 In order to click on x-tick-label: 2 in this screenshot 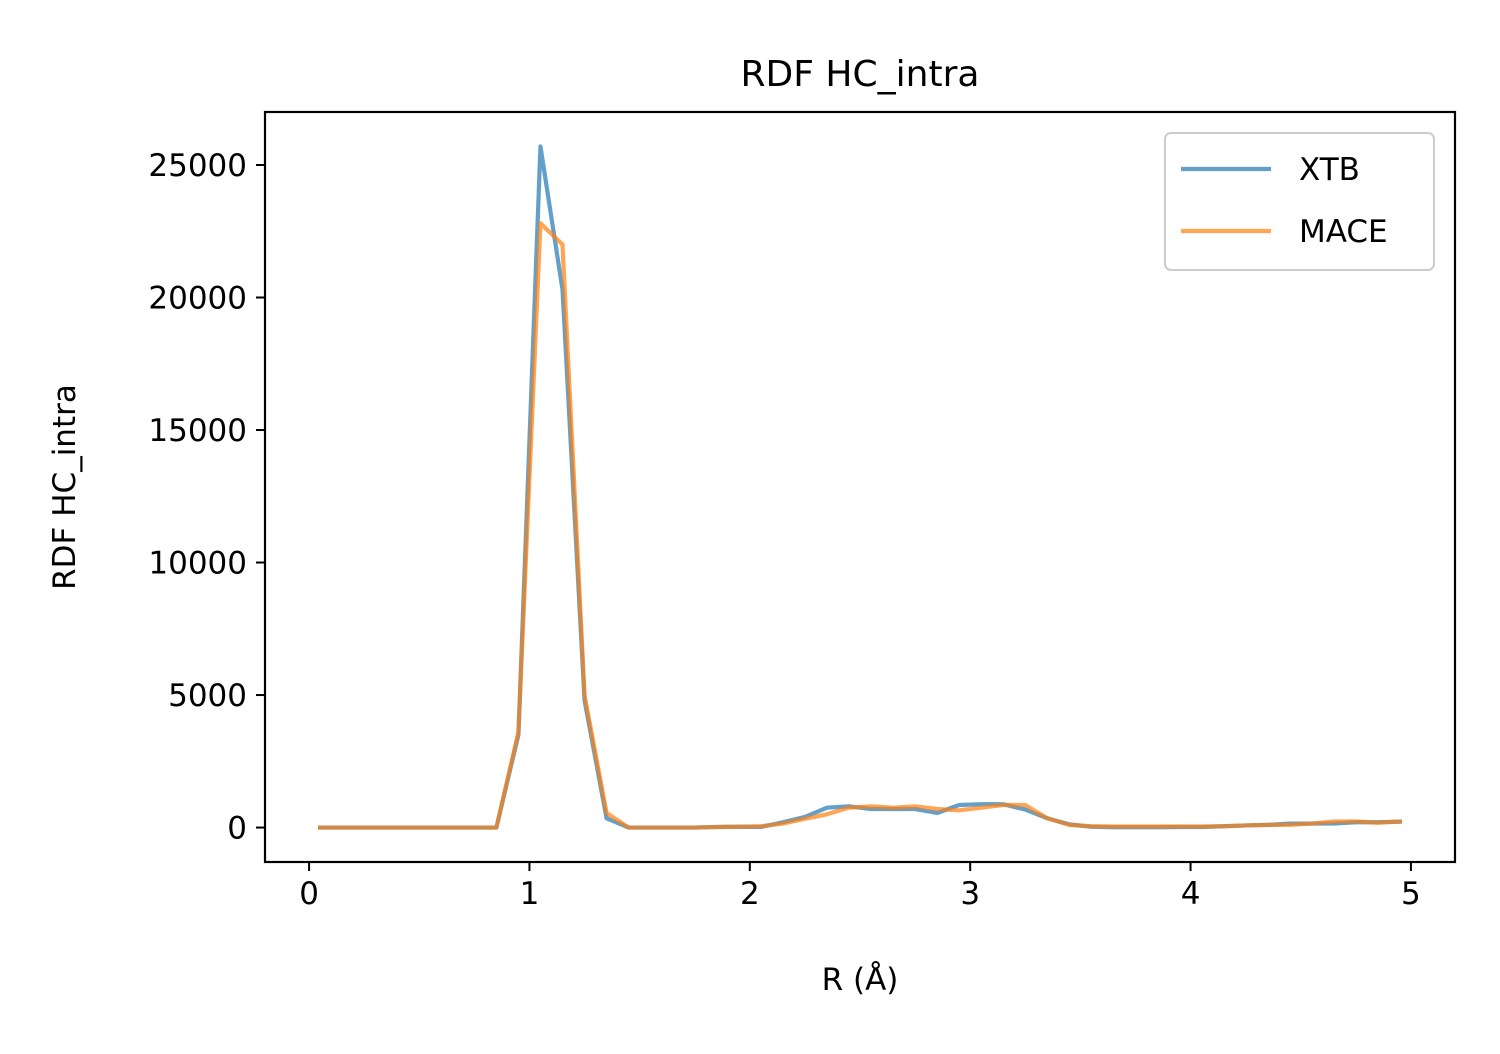, I will do `click(750, 894)`.